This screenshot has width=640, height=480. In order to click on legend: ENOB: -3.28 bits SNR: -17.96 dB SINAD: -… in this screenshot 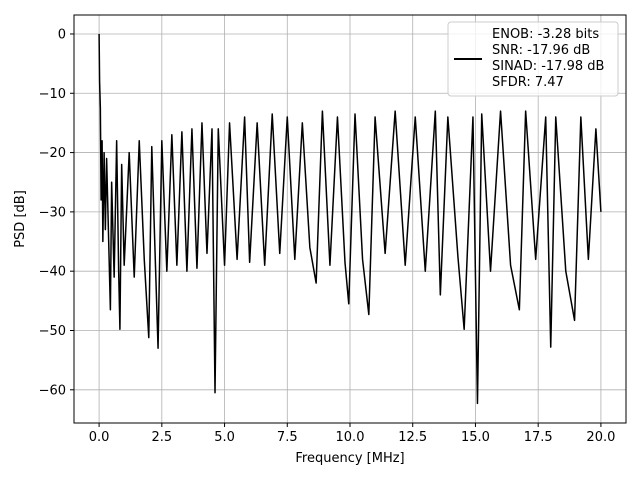, I will do `click(533, 59)`.